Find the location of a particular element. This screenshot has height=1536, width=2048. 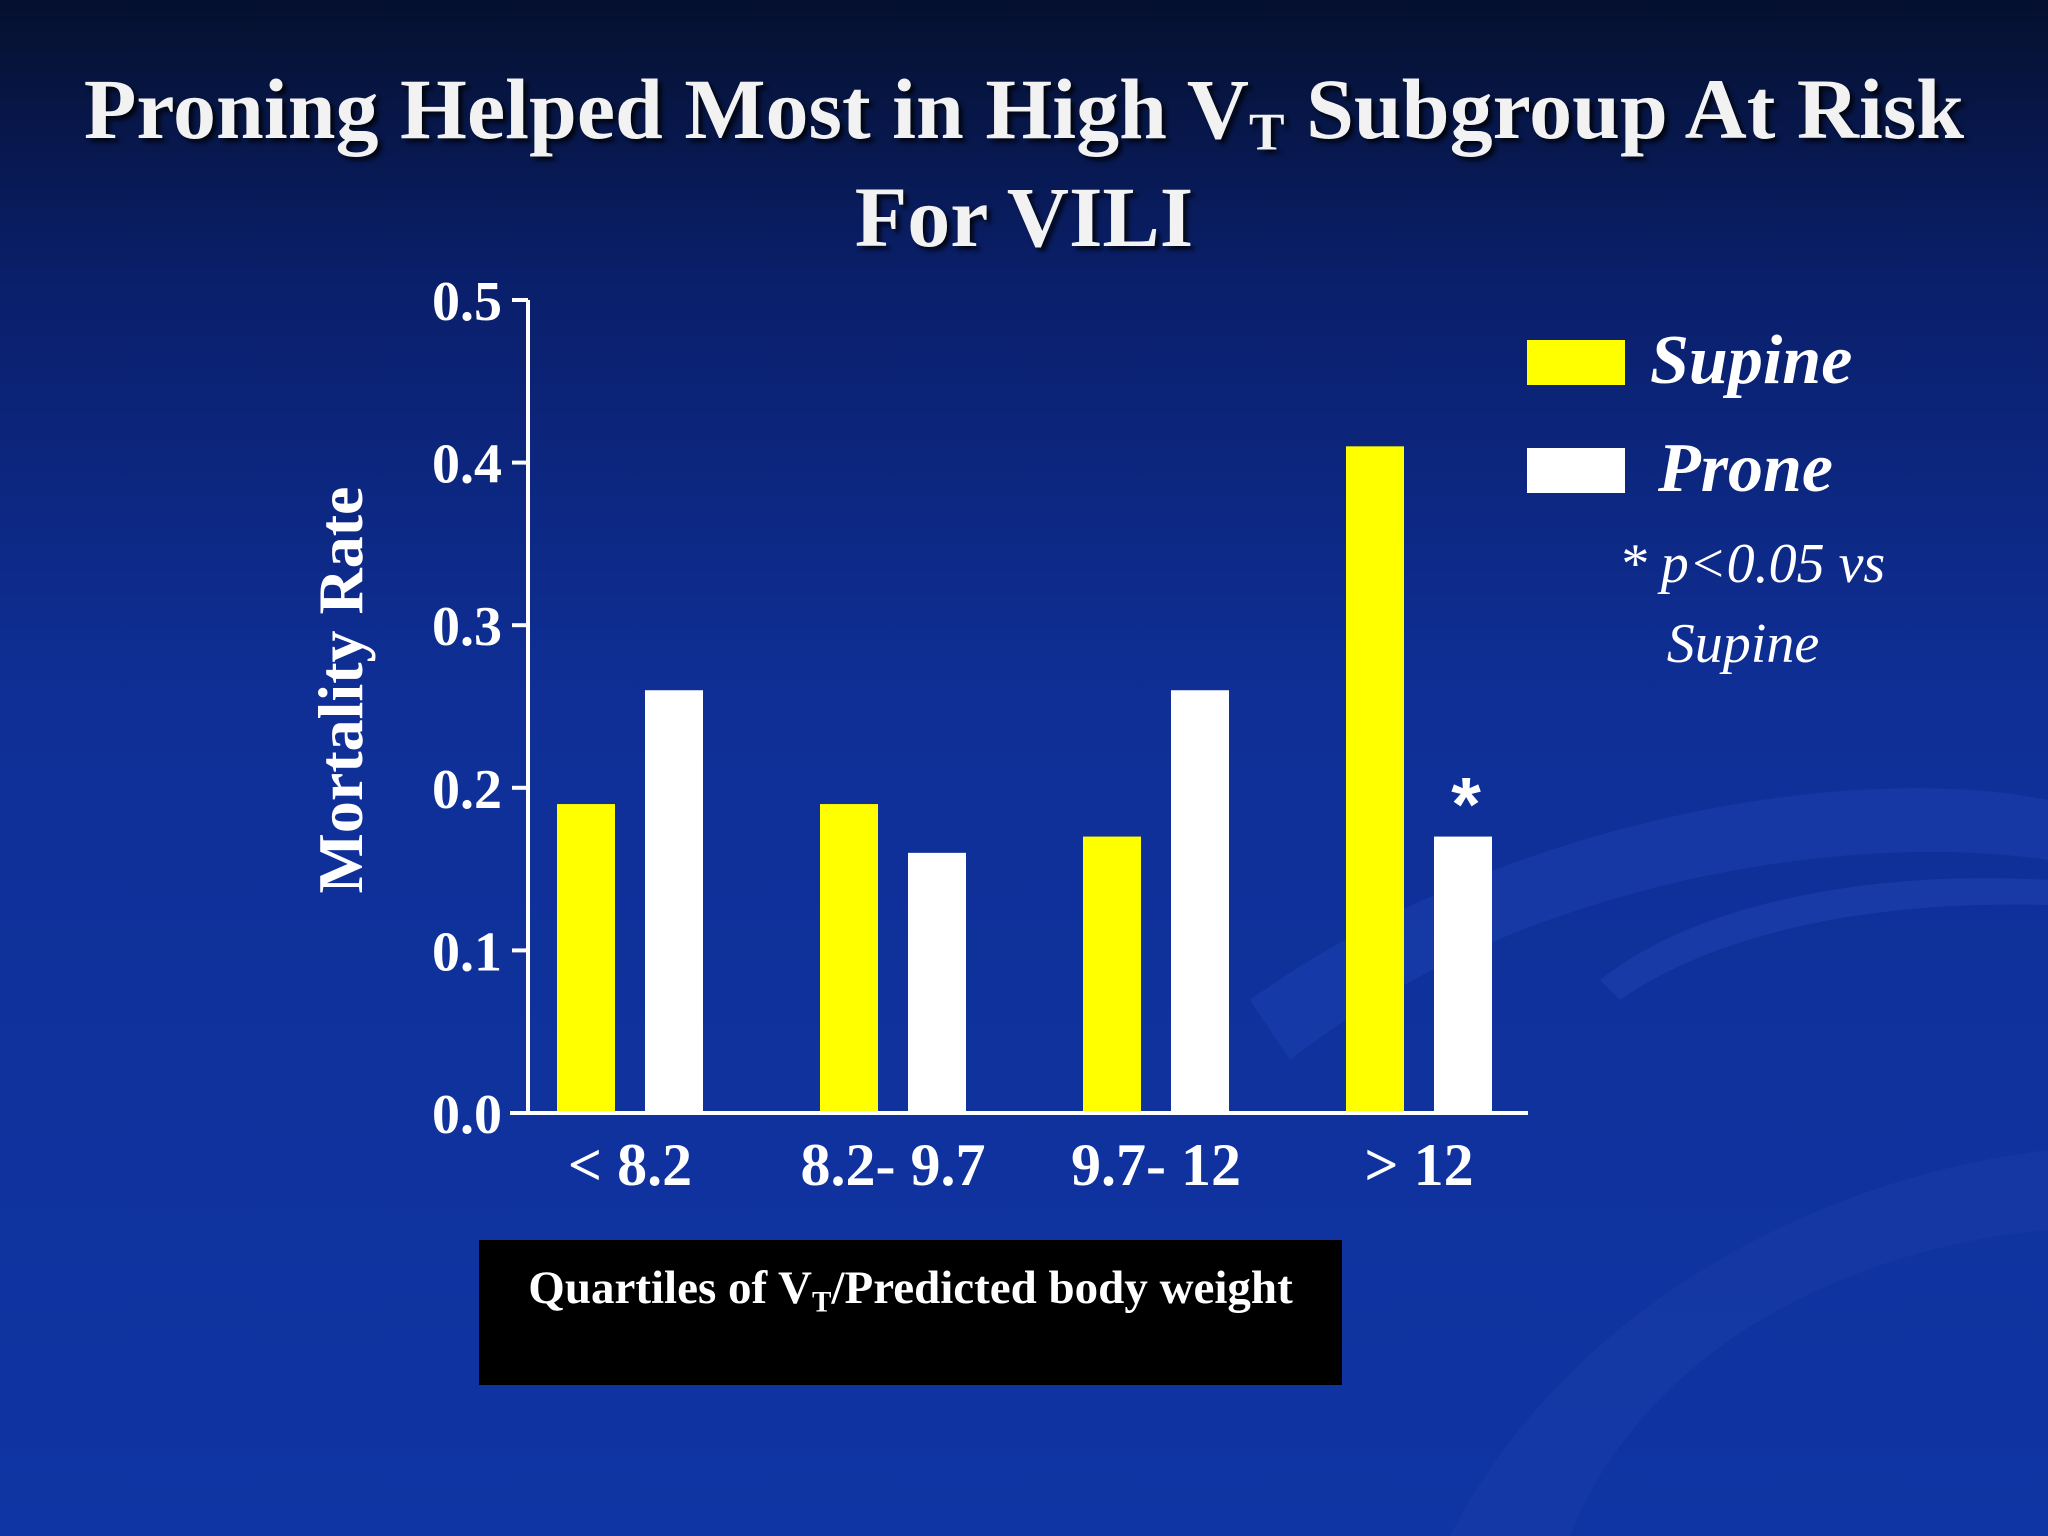

legend: Supine Prone is located at coordinates (1689, 414).